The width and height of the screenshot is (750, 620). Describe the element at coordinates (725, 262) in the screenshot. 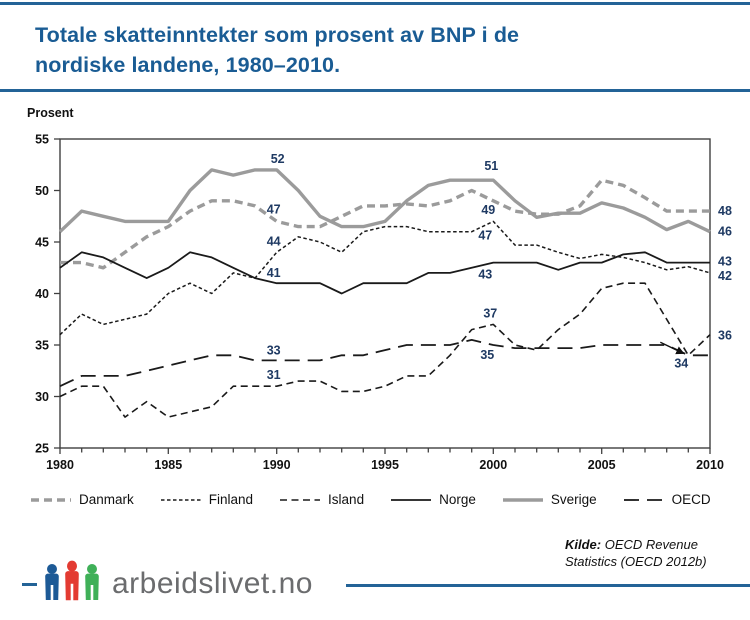

I see `data-label-norge-2010: 43` at that location.